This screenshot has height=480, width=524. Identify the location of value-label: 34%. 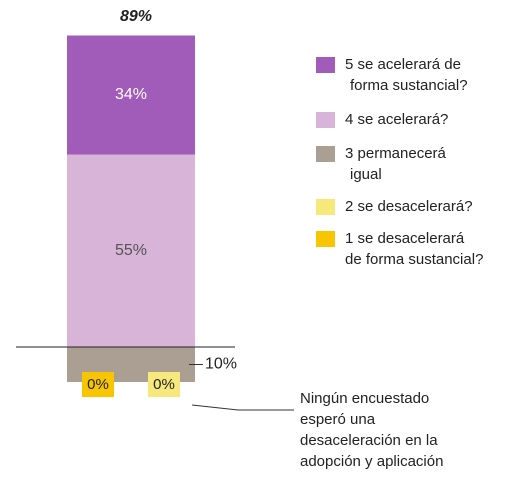
(131, 94).